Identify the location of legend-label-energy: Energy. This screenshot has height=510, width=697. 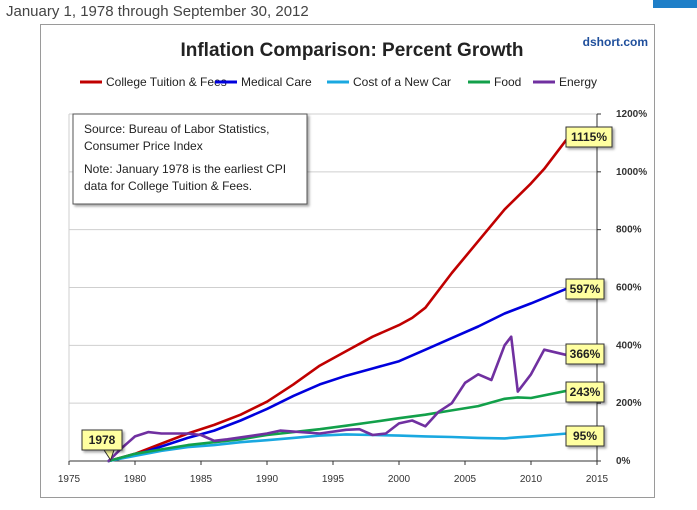
(578, 82).